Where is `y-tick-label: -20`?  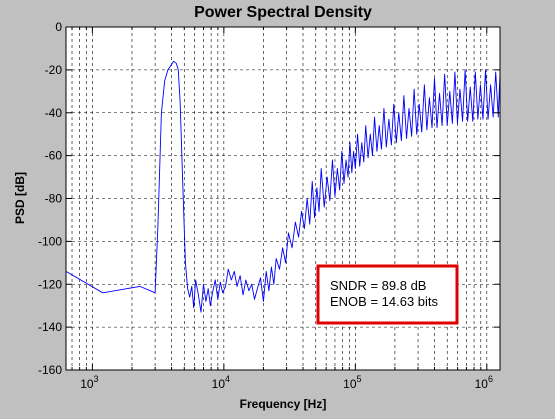
y-tick-label: -20 is located at coordinates (54, 70).